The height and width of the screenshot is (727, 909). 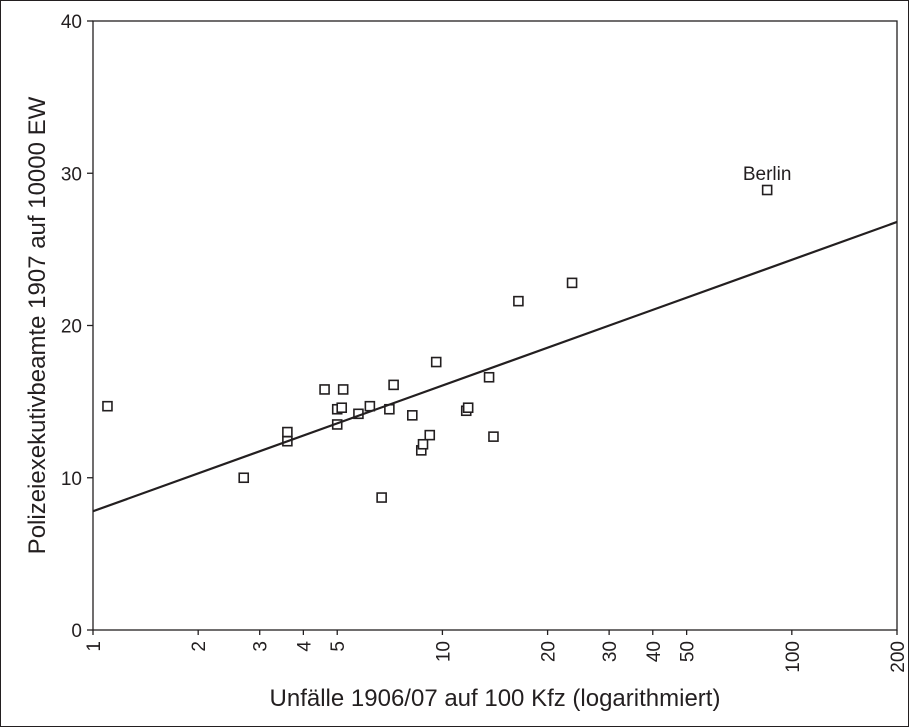 I want to click on x-tick-label: 100, so click(x=793, y=657).